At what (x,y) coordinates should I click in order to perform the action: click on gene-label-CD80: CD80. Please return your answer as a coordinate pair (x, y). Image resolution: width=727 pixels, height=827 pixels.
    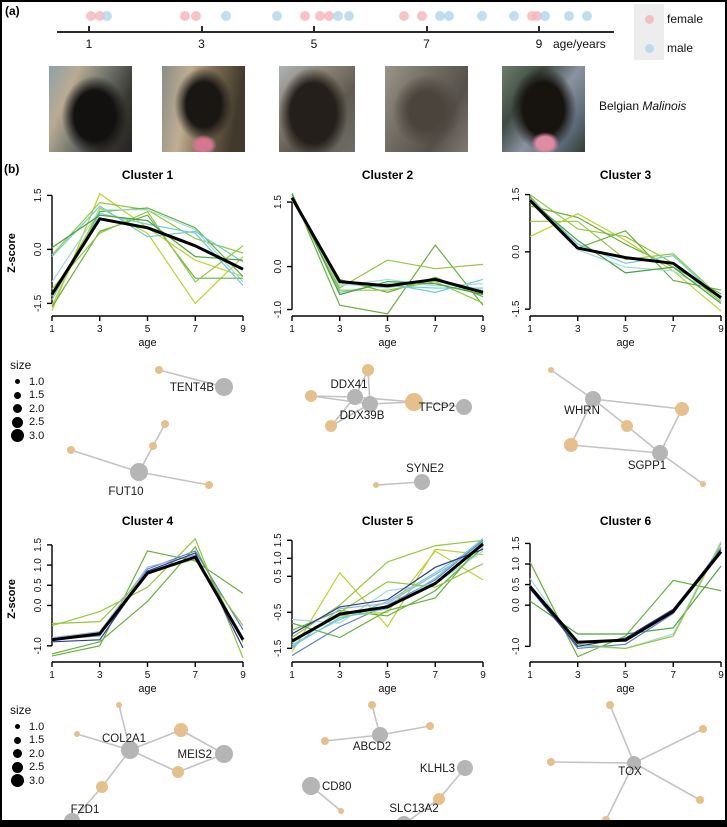
    Looking at the image, I should click on (336, 787).